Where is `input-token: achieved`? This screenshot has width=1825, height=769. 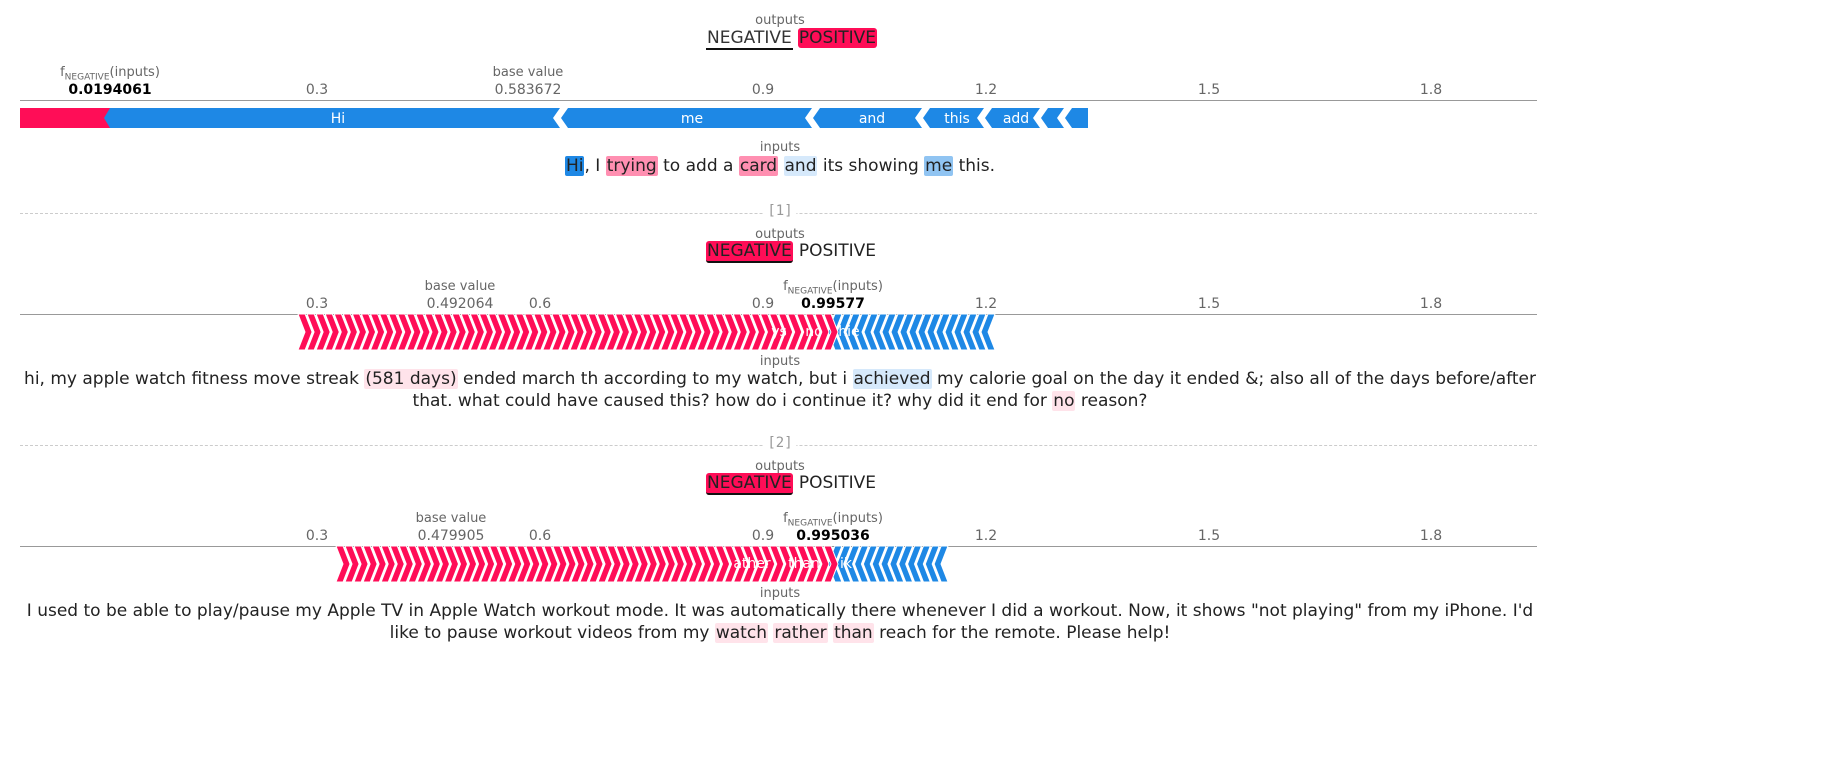 input-token: achieved is located at coordinates (892, 379).